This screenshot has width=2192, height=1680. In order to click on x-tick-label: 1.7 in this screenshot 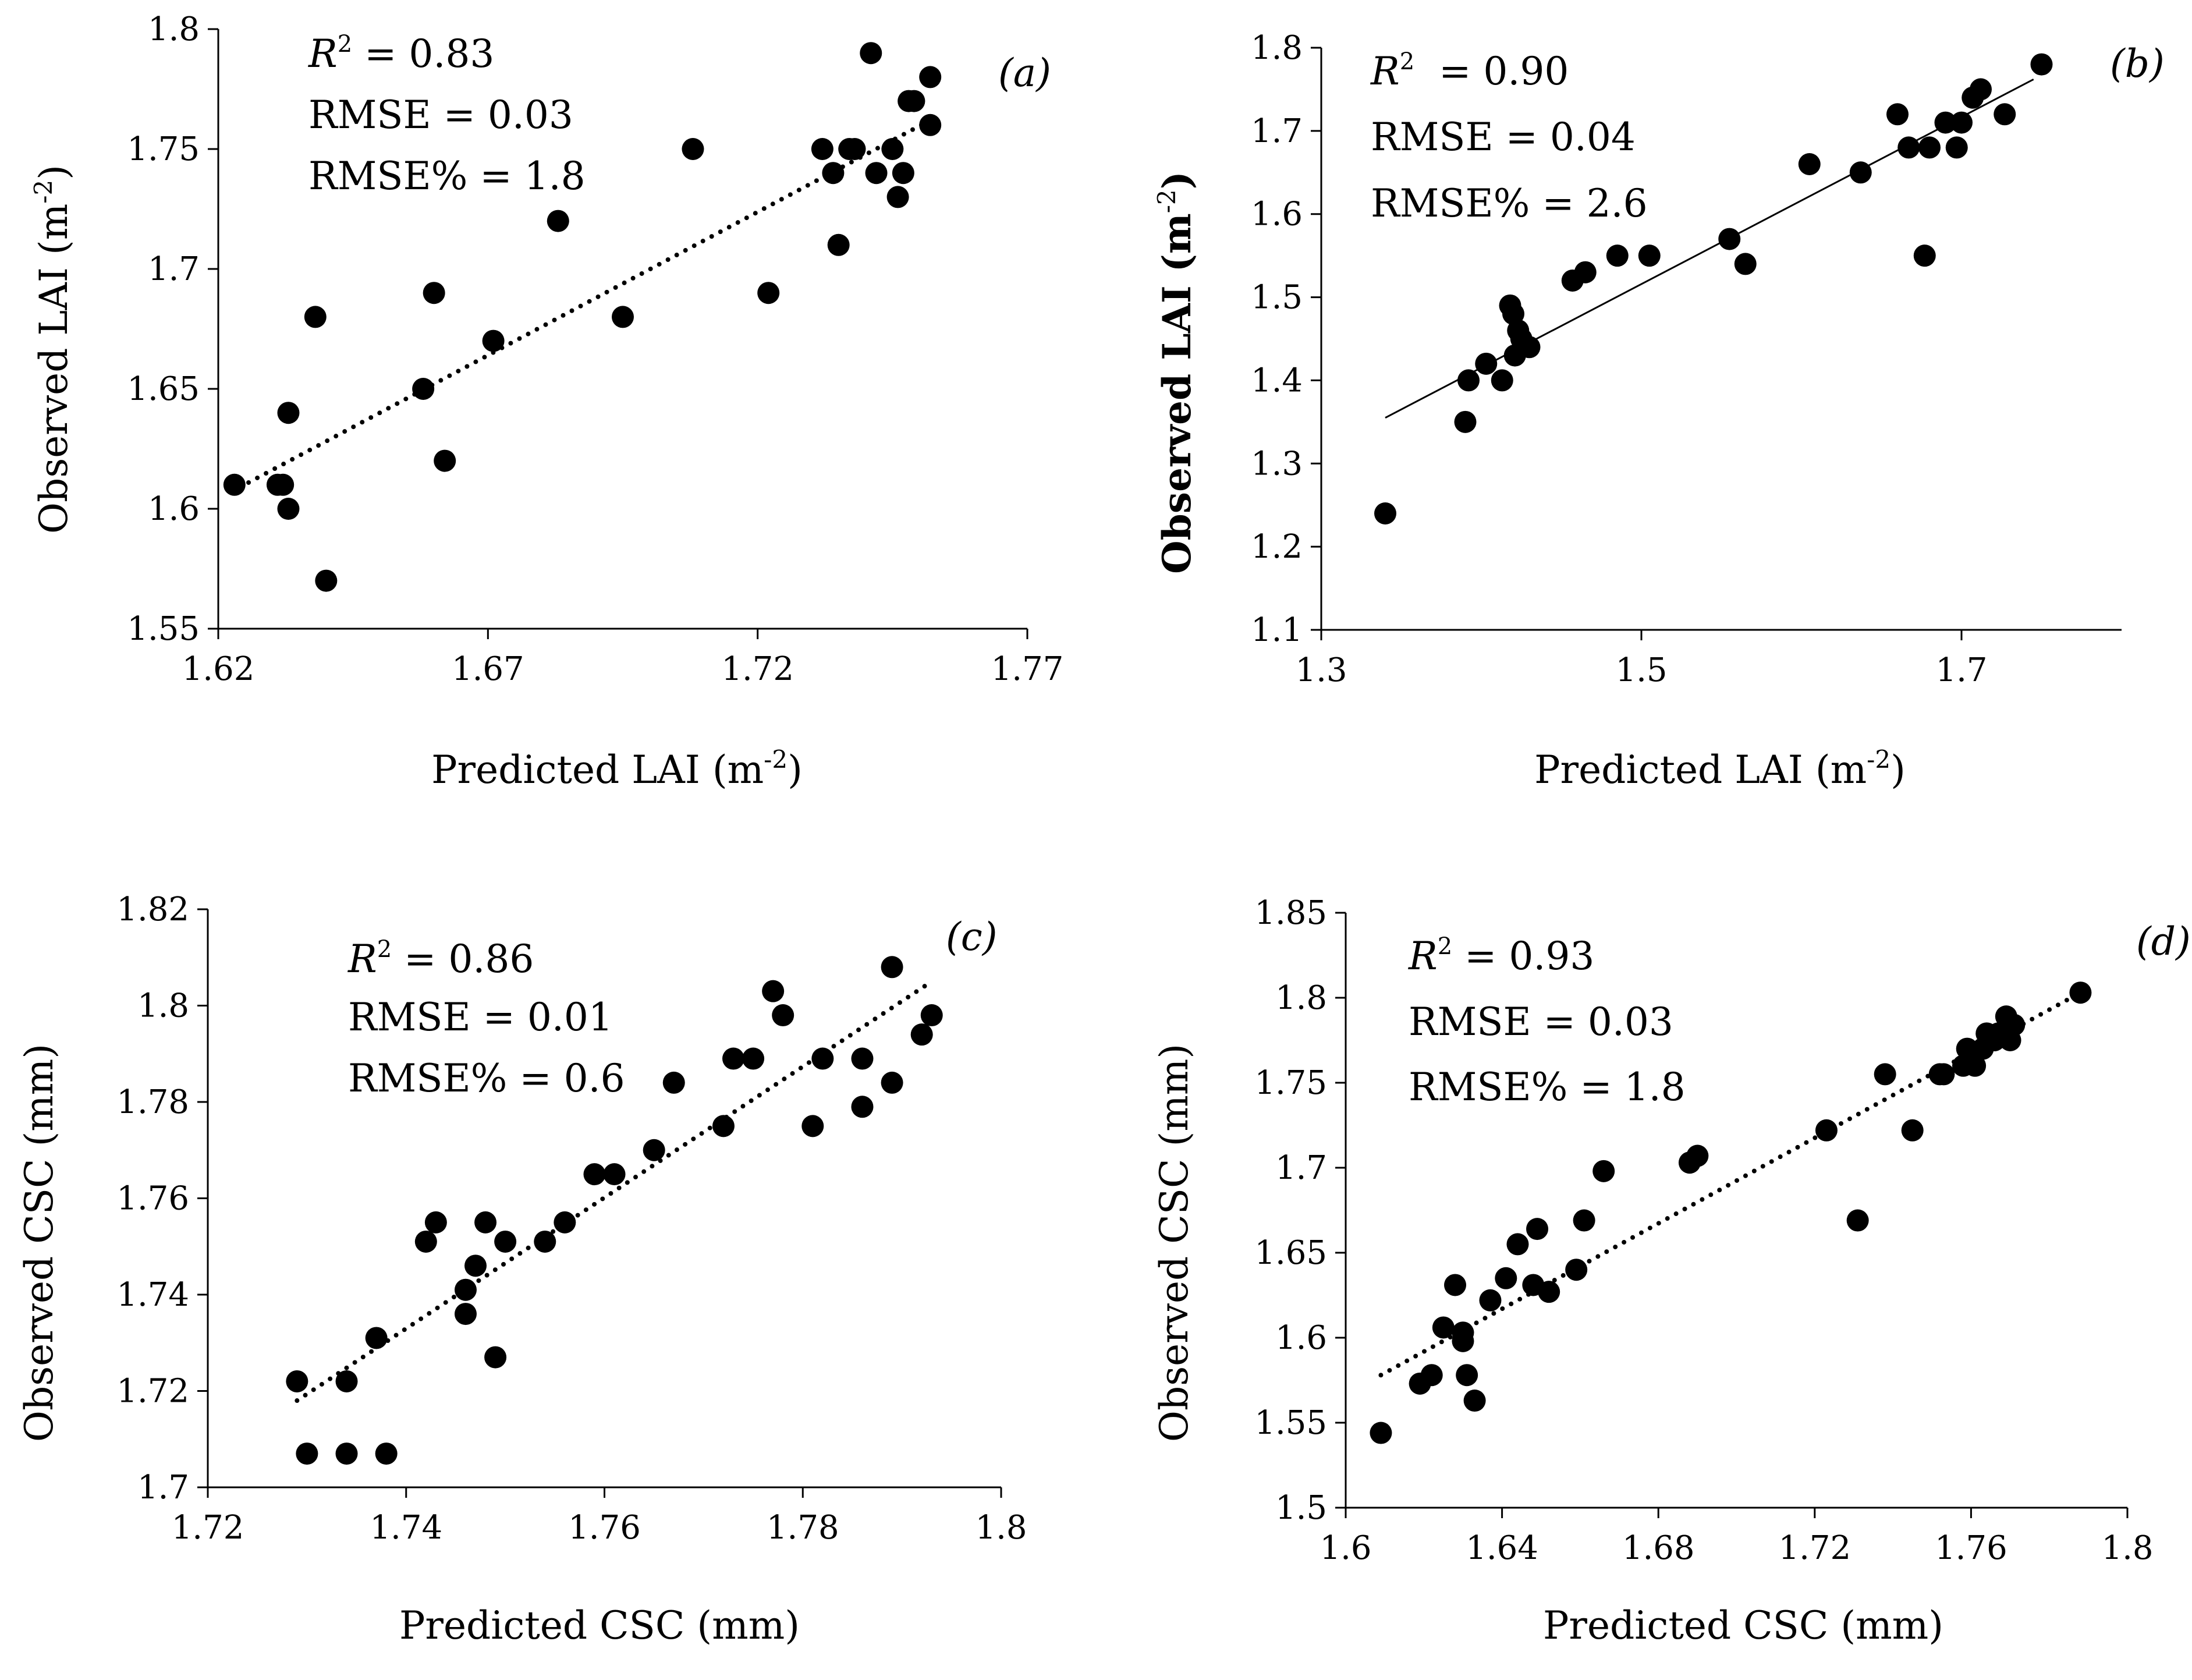, I will do `click(1961, 670)`.